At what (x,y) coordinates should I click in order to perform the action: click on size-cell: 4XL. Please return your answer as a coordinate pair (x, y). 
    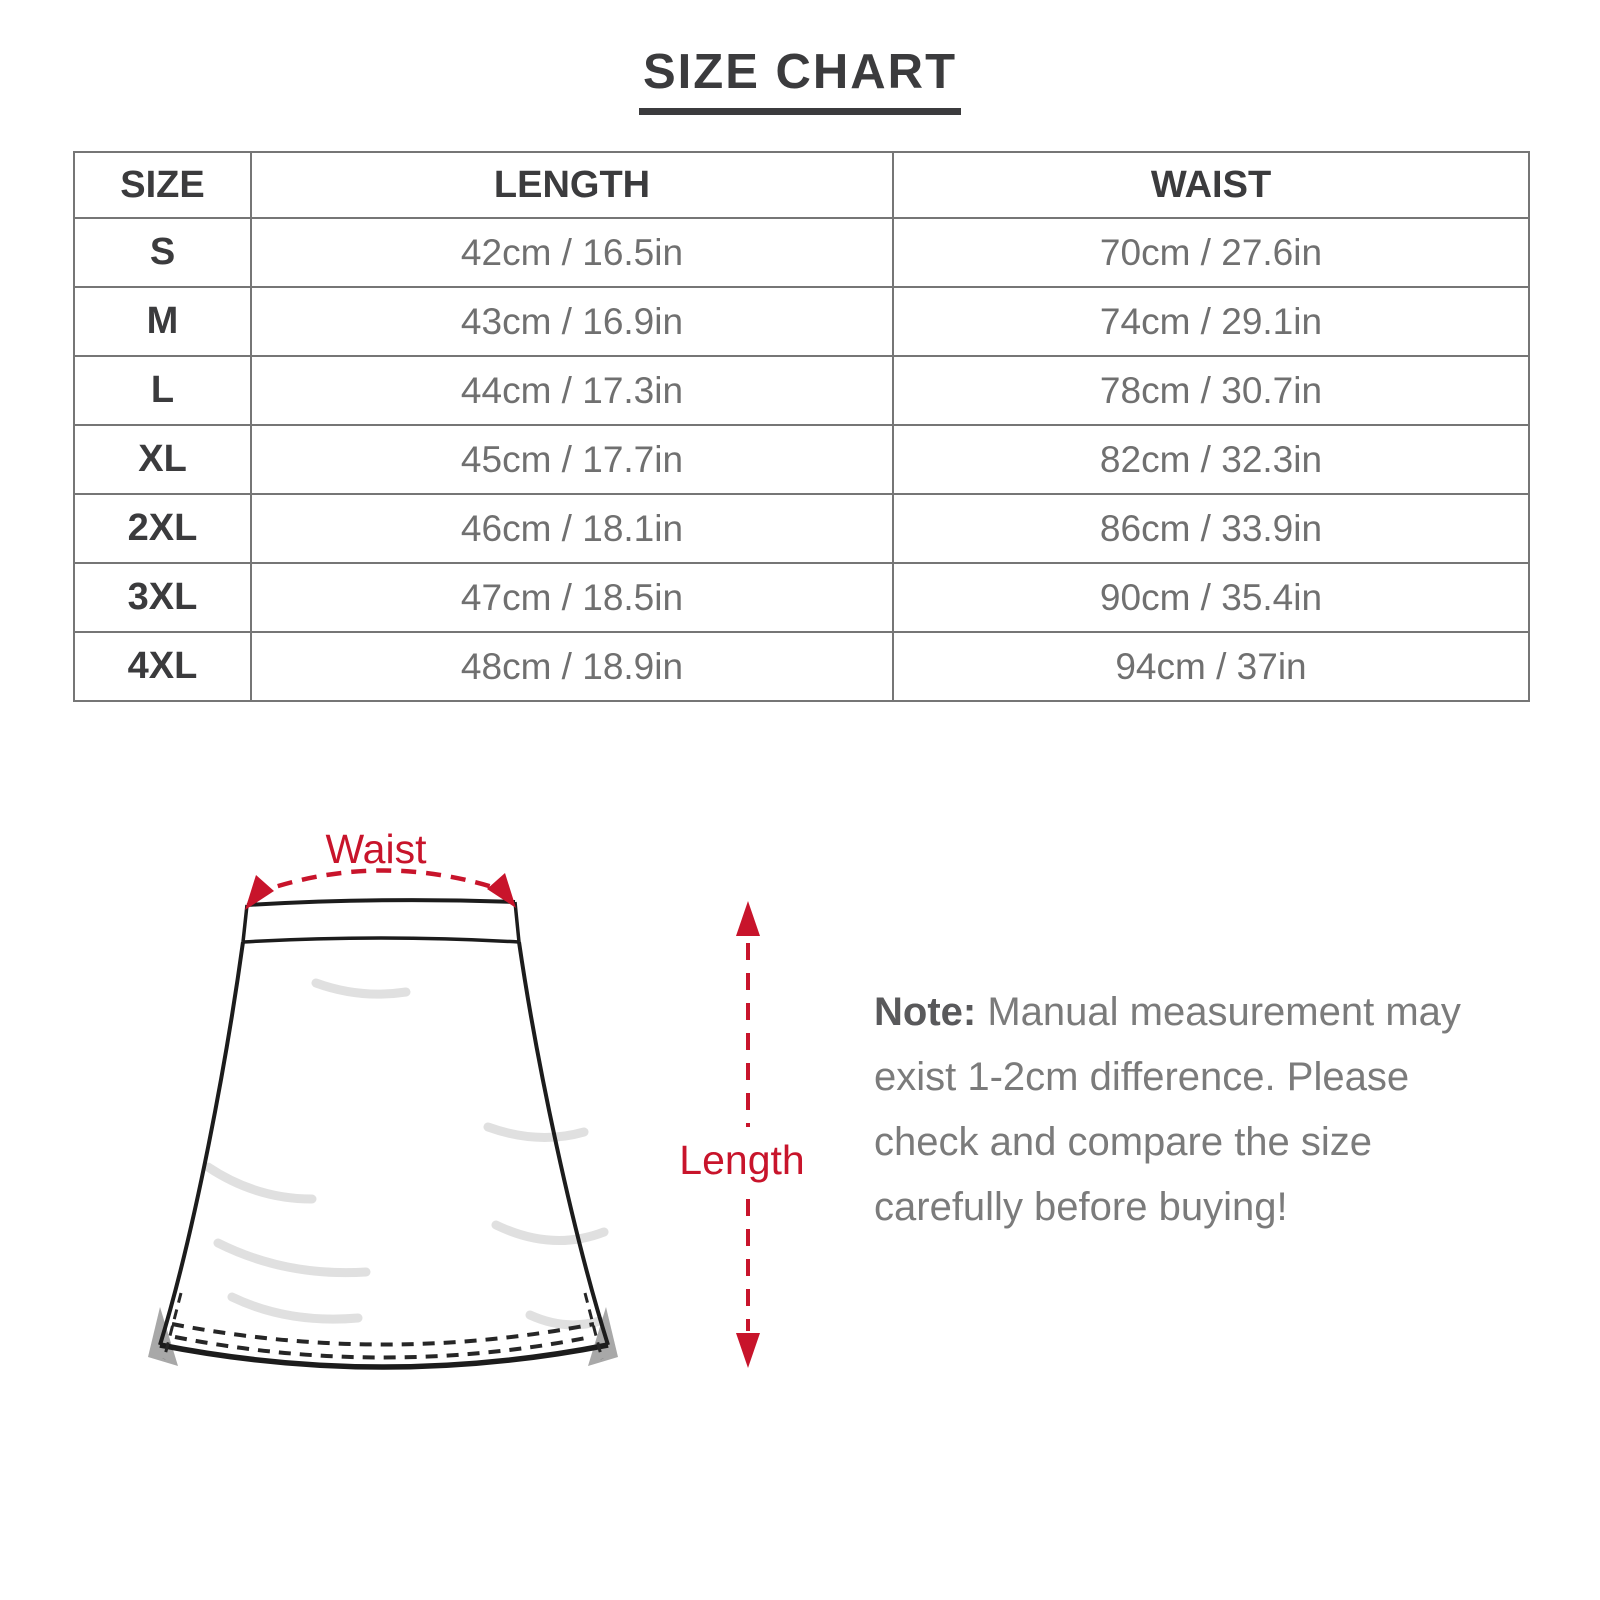
    Looking at the image, I should click on (162, 666).